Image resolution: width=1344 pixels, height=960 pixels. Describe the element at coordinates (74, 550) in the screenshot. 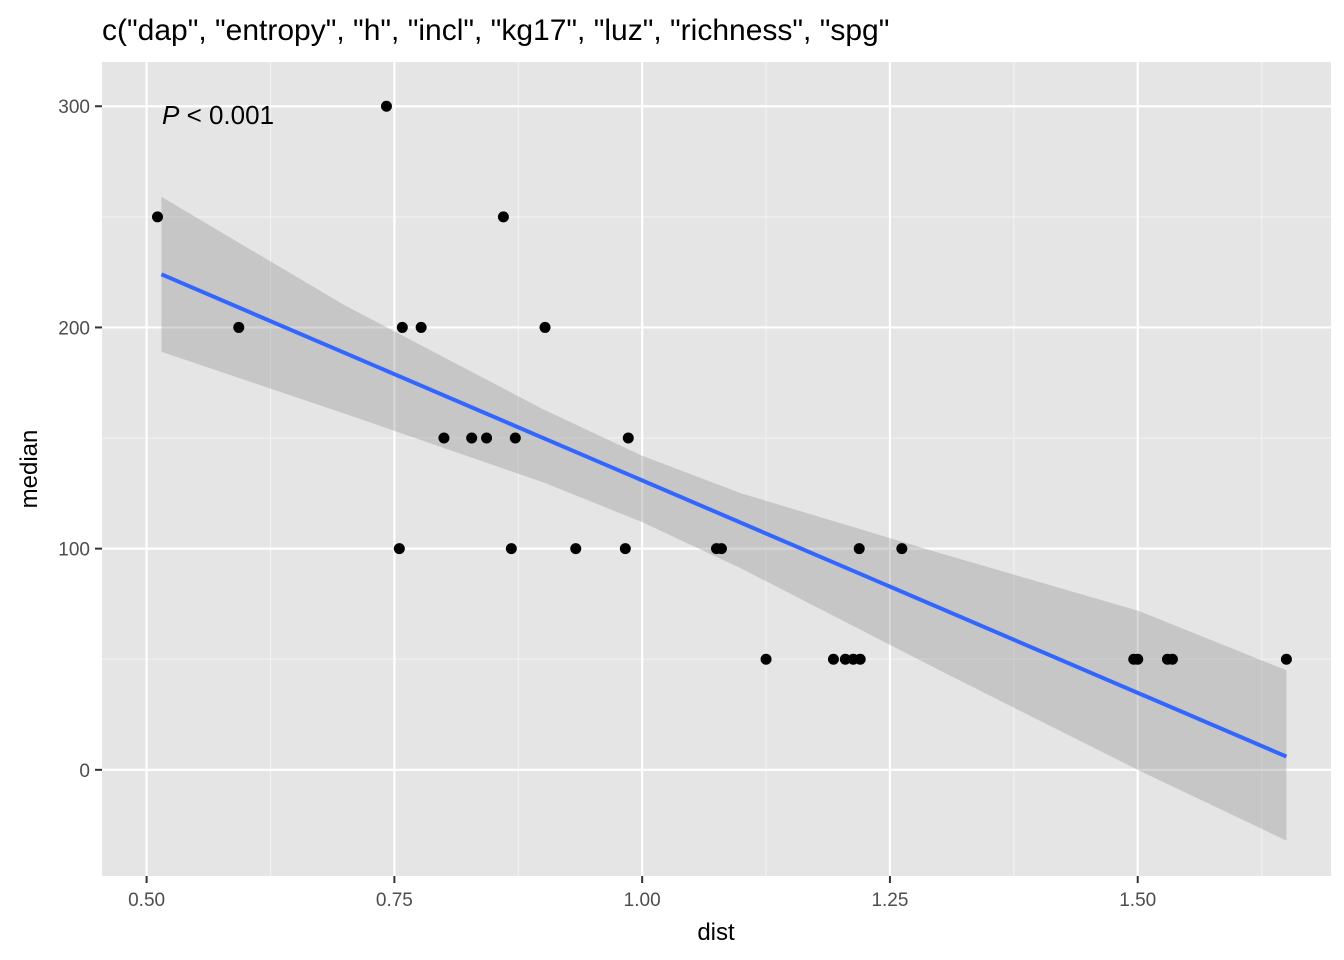

I see `y-tick-label: 100` at that location.